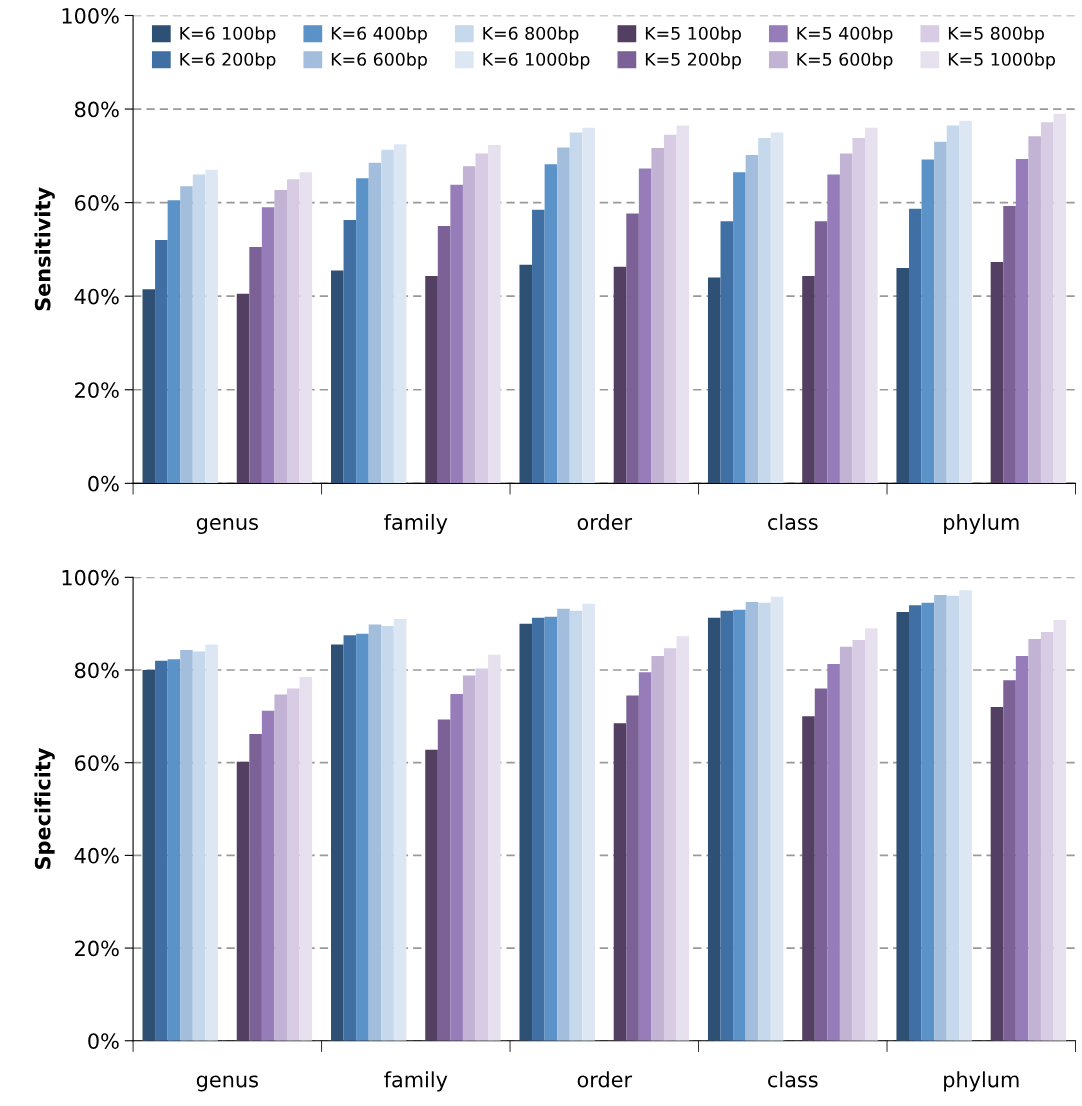  I want to click on legend-label: K=6 1000bp, so click(536, 61).